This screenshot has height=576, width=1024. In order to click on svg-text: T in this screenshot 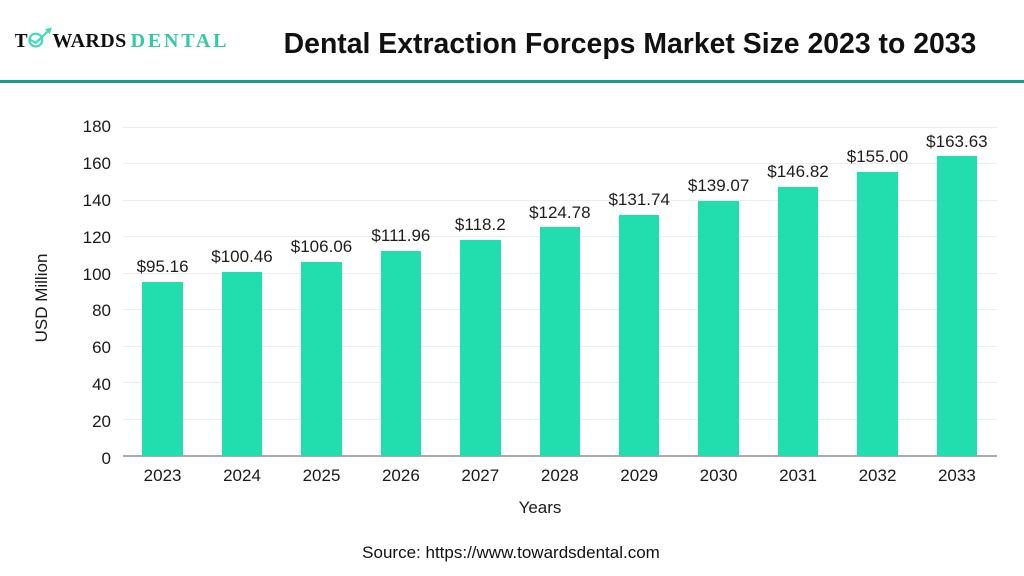, I will do `click(21, 41)`.